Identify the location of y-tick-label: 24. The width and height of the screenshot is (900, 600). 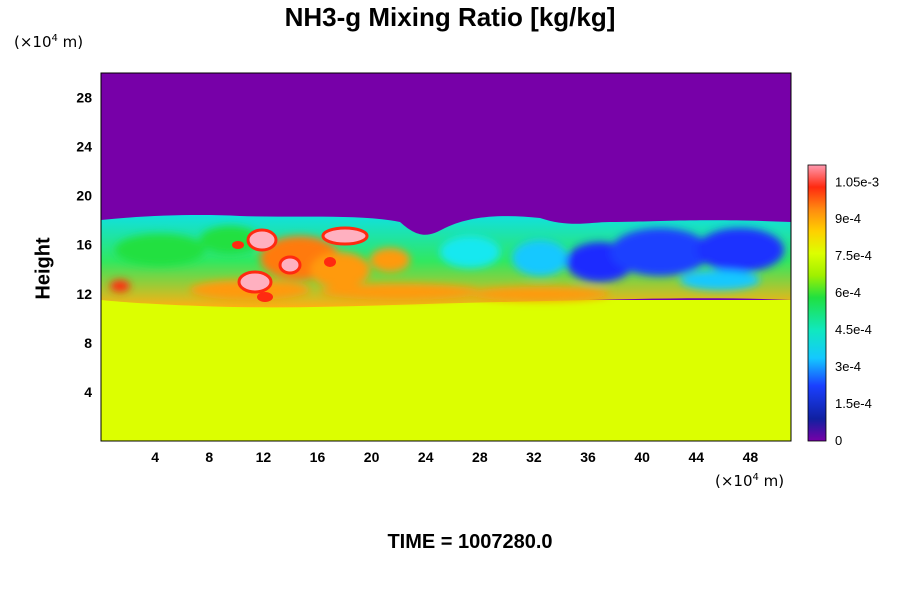
(84, 147).